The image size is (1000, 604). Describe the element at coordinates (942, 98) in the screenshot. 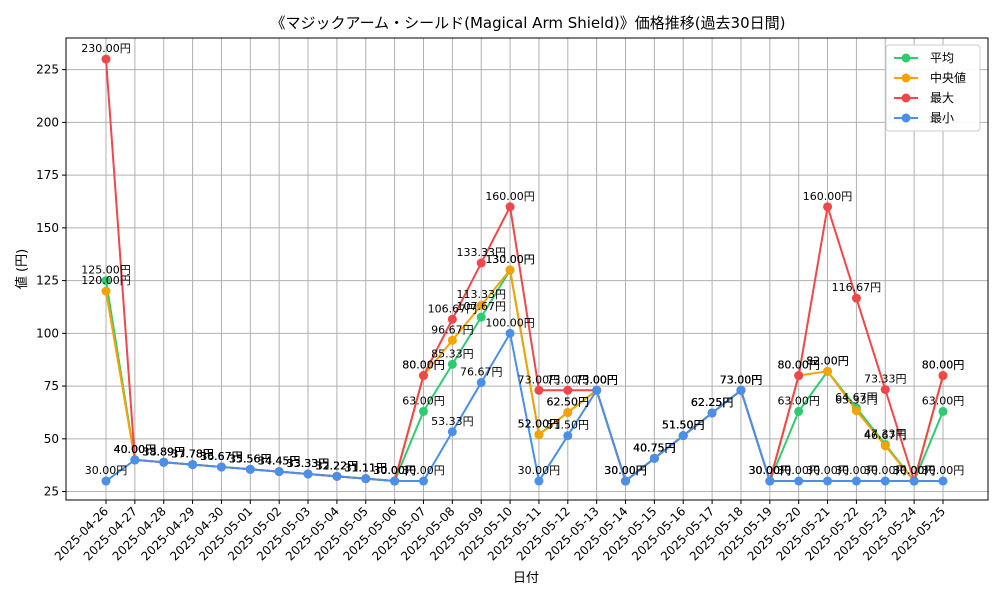

I see `legend-label: 最大` at that location.